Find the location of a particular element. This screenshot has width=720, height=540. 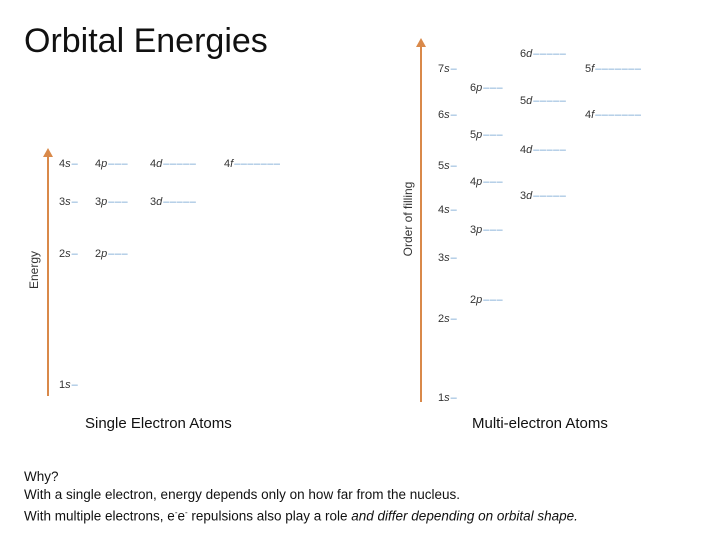

right-orbital-2s: 2s– is located at coordinates (447, 319).